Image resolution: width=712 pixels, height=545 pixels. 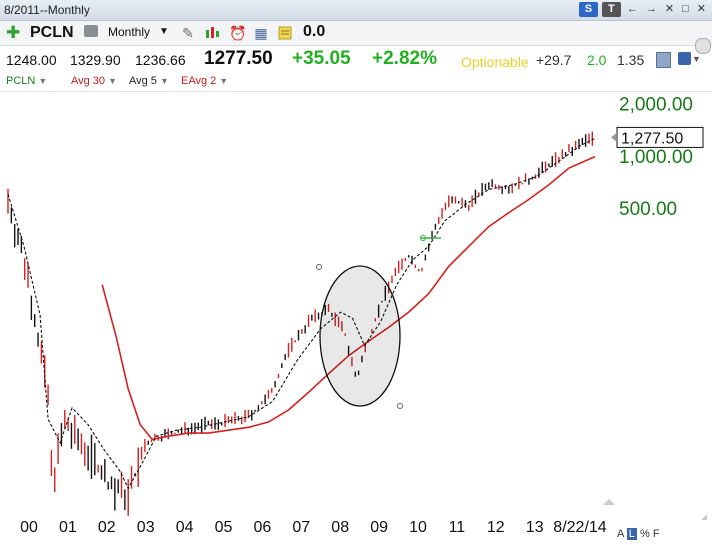 I want to click on extra-value-3: 1.35, so click(x=631, y=60).